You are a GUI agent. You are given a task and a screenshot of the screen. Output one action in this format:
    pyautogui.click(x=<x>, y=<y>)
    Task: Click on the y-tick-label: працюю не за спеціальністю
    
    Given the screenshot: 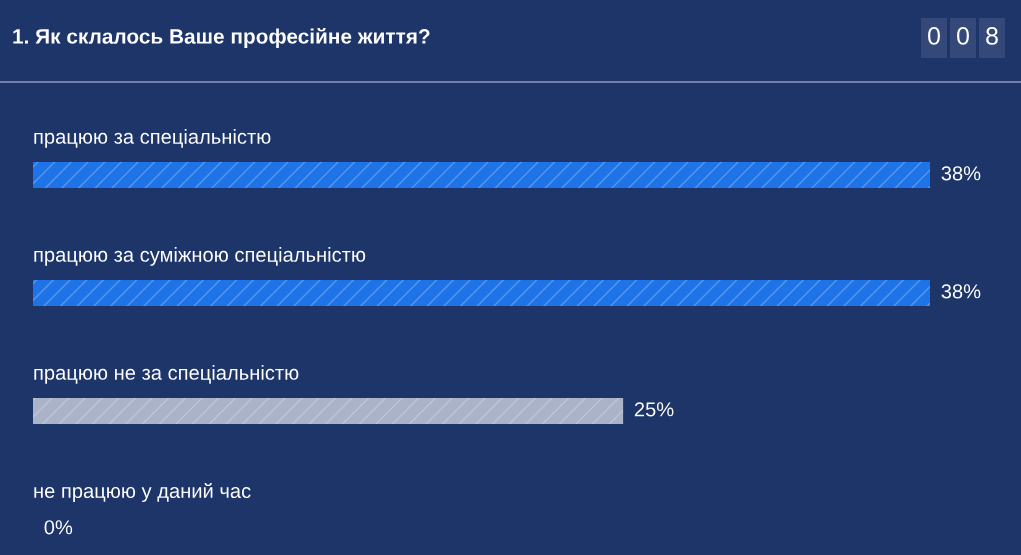 What is the action you would take?
    pyautogui.click(x=166, y=374)
    